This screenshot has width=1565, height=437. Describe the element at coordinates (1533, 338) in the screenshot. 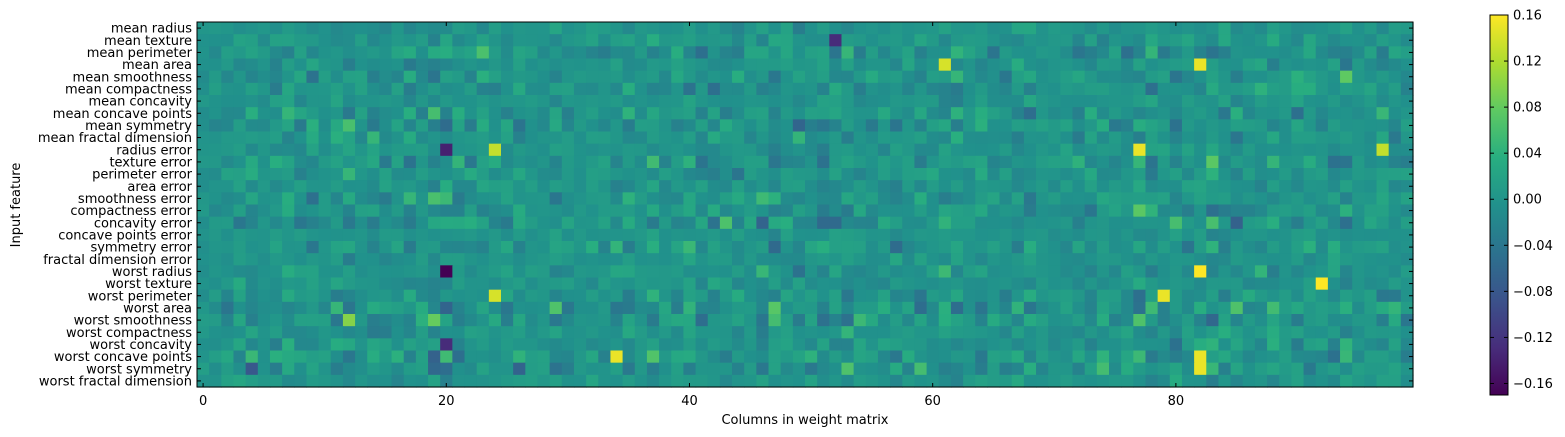

I see `colorbar-tick-label: −0.12` at that location.